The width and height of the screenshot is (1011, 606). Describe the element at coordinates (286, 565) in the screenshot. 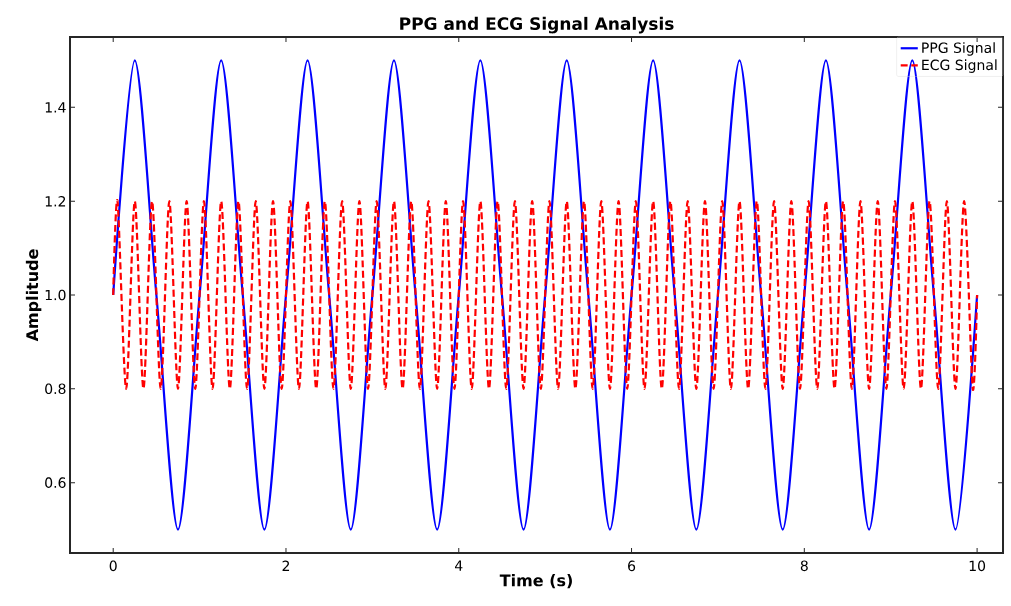

I see `x-tick-label: 2` at that location.